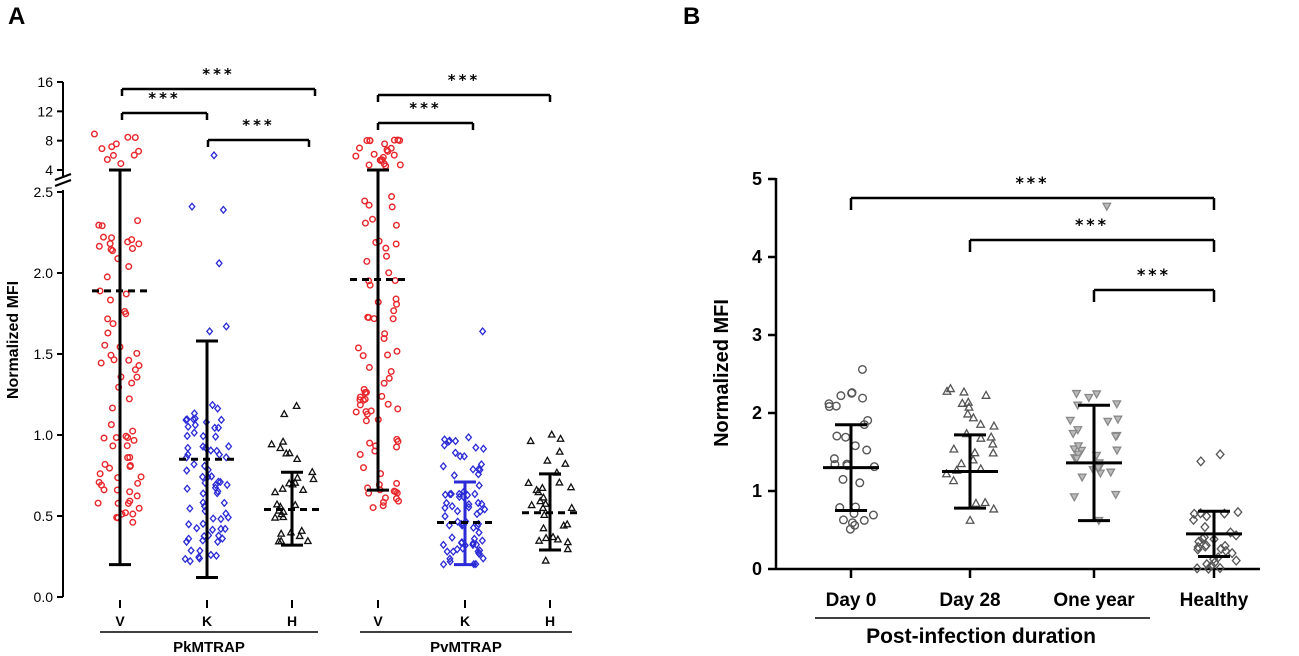 The width and height of the screenshot is (1299, 656). I want to click on y-tick-label: 16, so click(45, 82).